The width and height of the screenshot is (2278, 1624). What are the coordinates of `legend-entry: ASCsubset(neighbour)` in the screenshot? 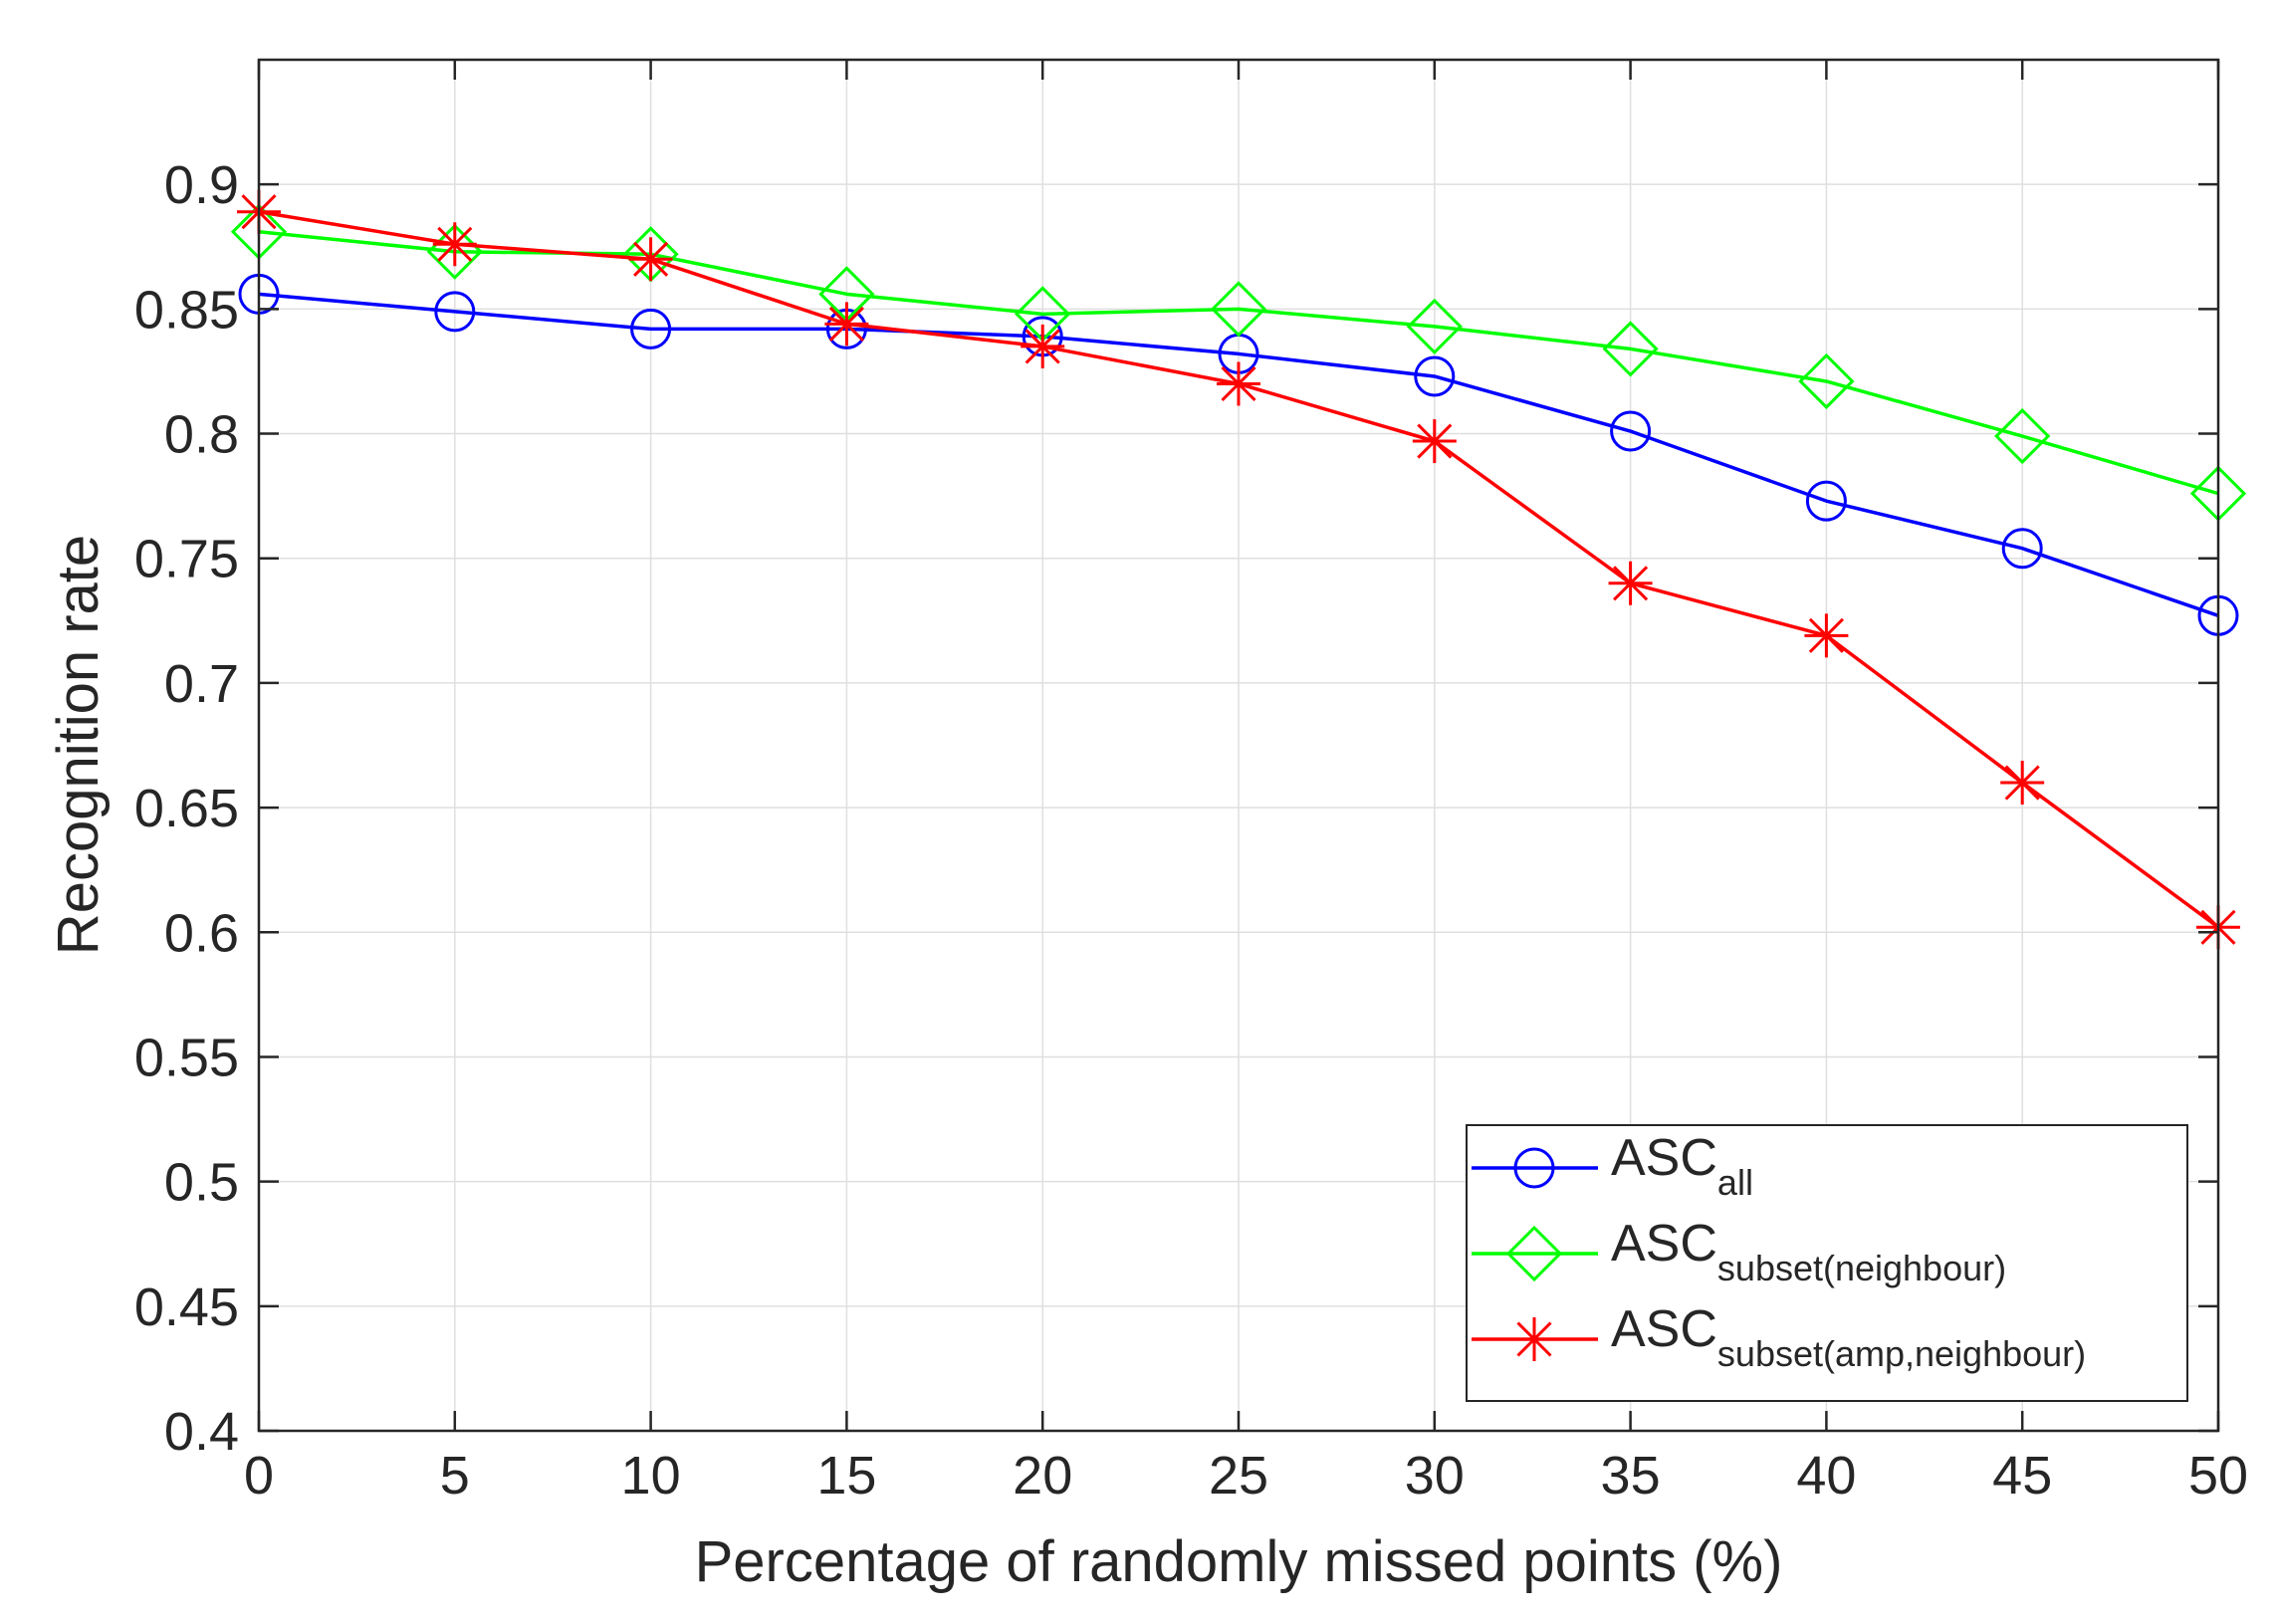 It's located at (1739, 1251).